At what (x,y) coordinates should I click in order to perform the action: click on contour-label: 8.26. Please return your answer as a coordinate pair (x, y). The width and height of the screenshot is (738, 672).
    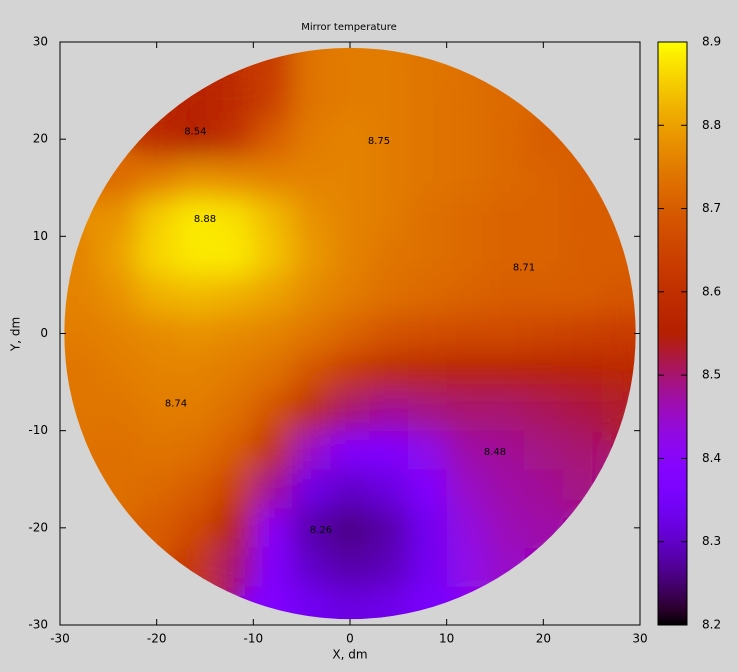
    Looking at the image, I should click on (321, 530).